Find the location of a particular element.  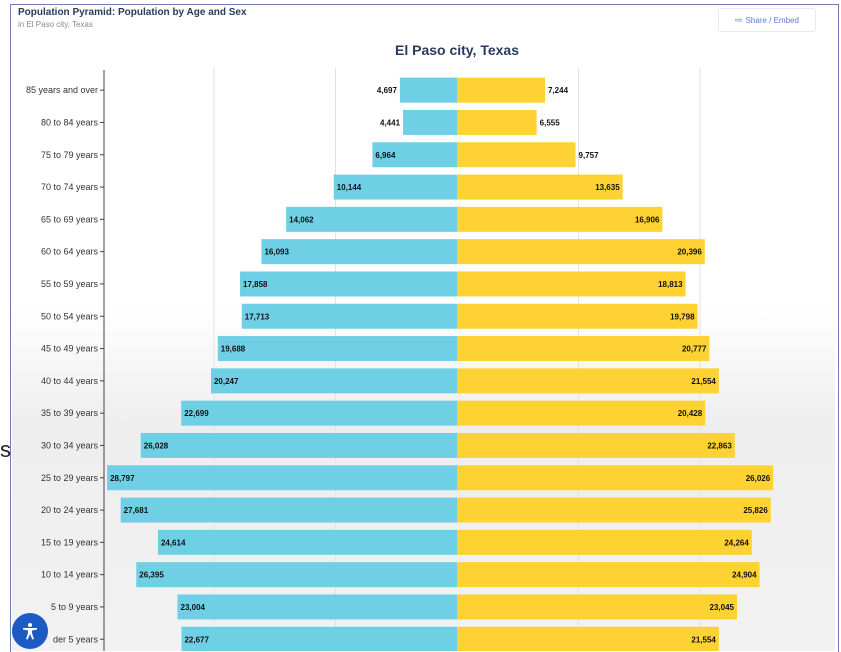

accessibility-button is located at coordinates (30, 631).